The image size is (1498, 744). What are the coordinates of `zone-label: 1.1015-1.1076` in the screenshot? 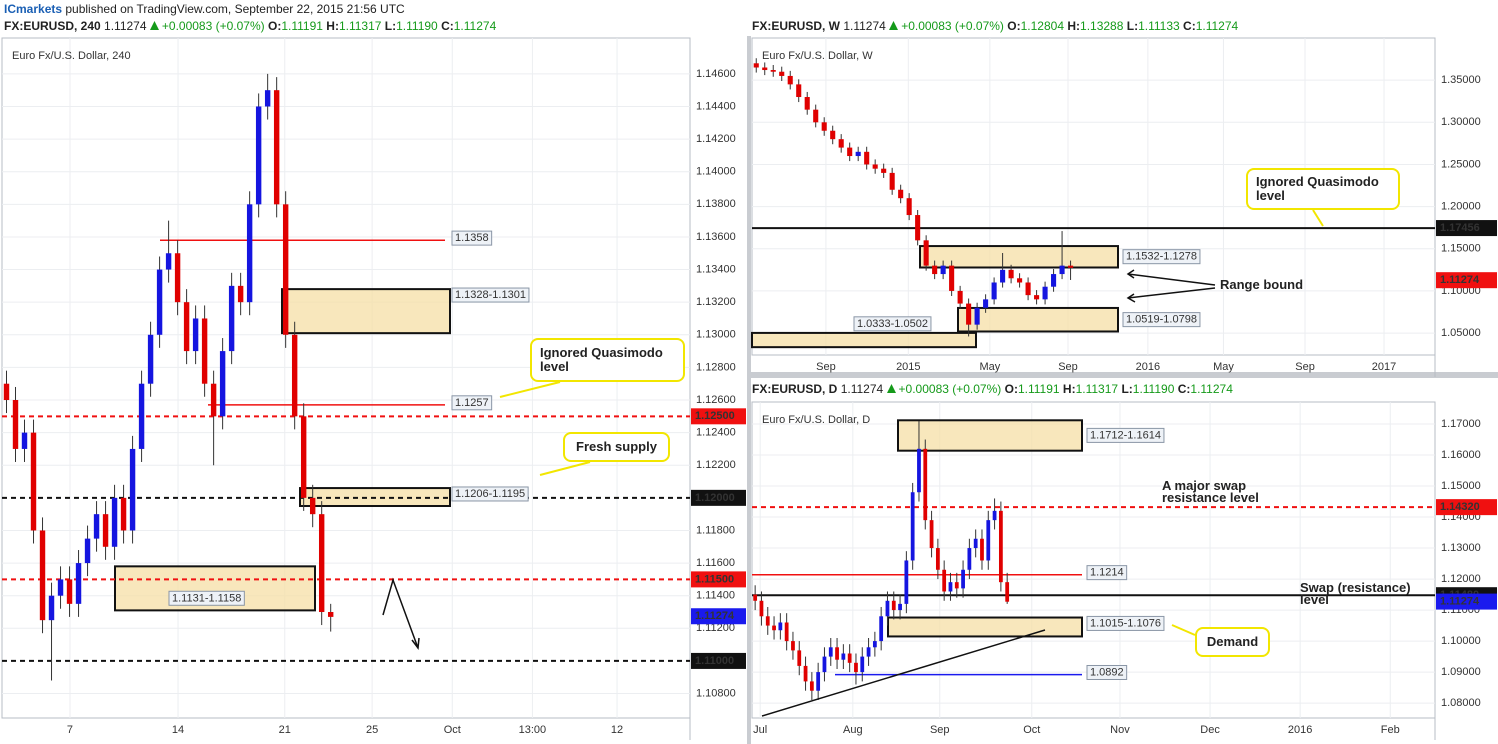 It's located at (1125, 623).